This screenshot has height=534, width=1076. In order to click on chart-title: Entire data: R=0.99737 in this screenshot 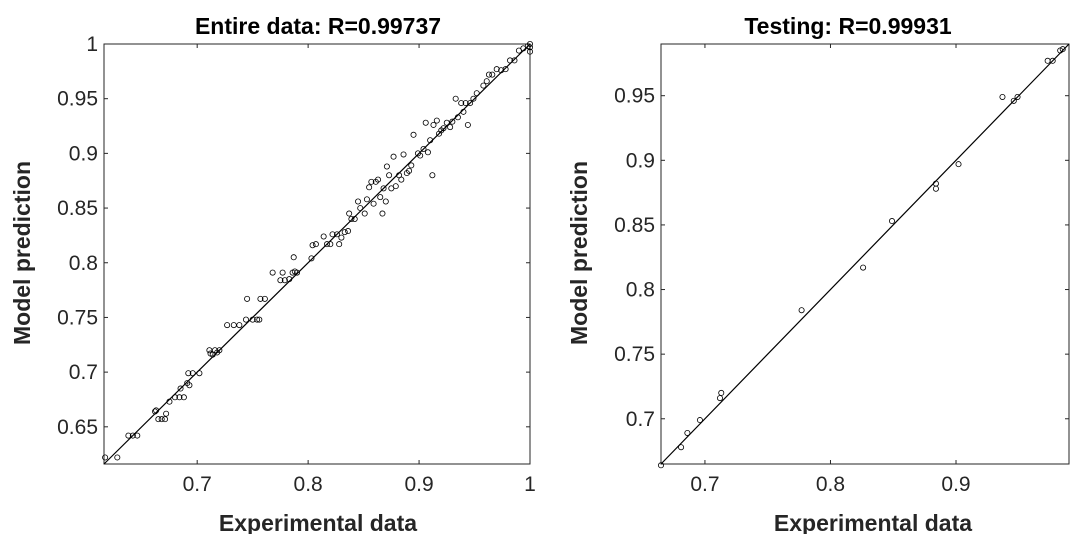, I will do `click(318, 26)`.